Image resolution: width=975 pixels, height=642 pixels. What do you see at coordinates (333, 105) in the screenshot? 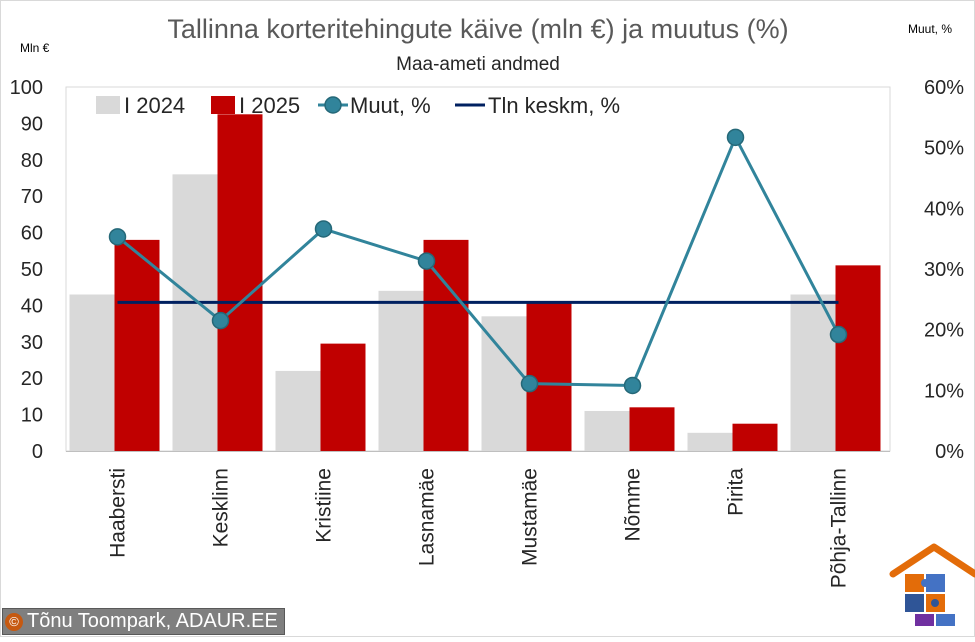
I see `legend-swatch-marker` at bounding box center [333, 105].